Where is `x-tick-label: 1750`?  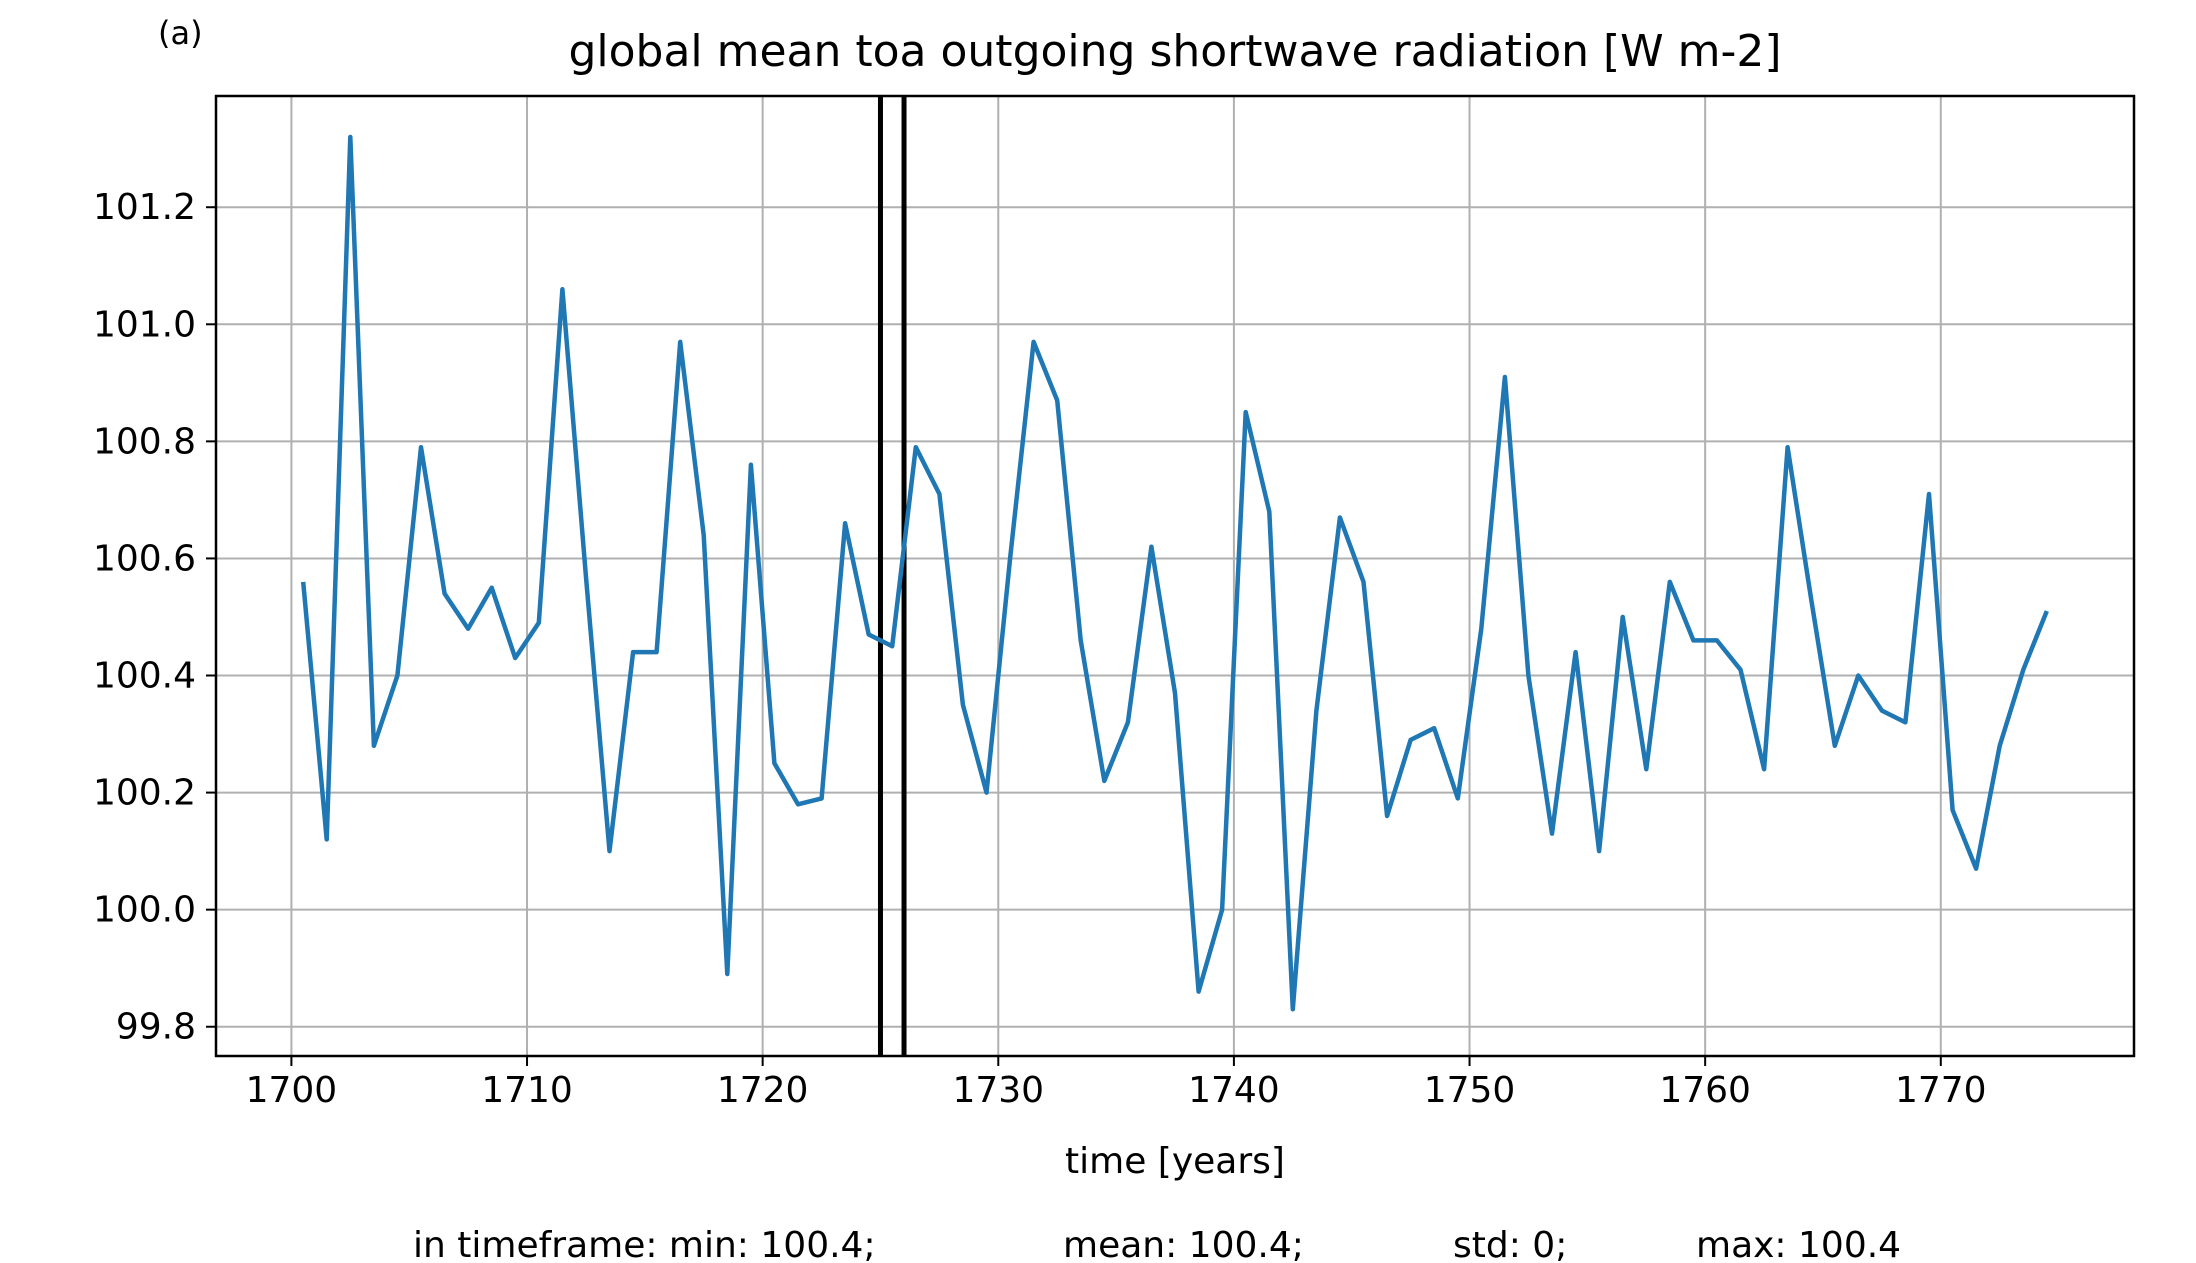
x-tick-label: 1750 is located at coordinates (1470, 1090).